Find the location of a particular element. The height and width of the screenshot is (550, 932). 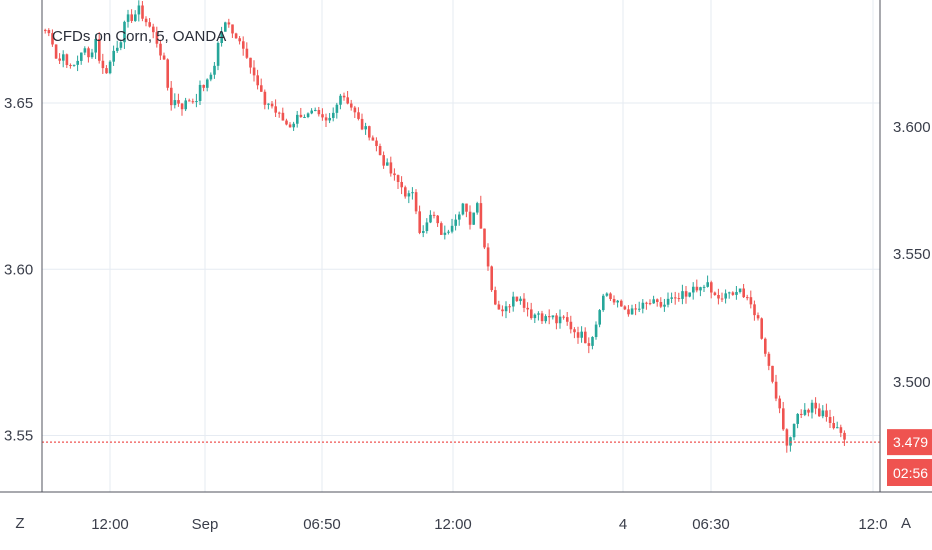

last-price-tag: 3.479 is located at coordinates (909, 442).